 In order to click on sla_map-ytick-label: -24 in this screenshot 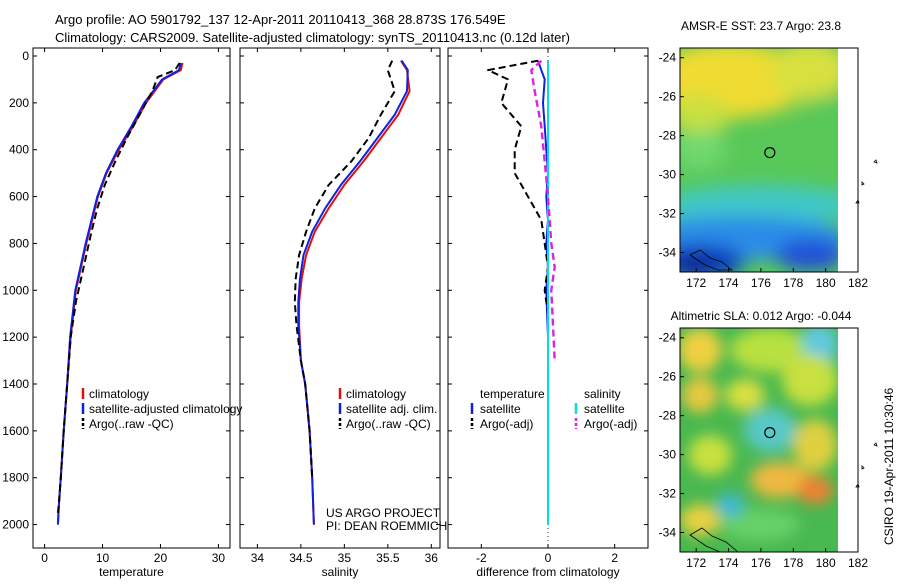, I will do `click(668, 338)`.